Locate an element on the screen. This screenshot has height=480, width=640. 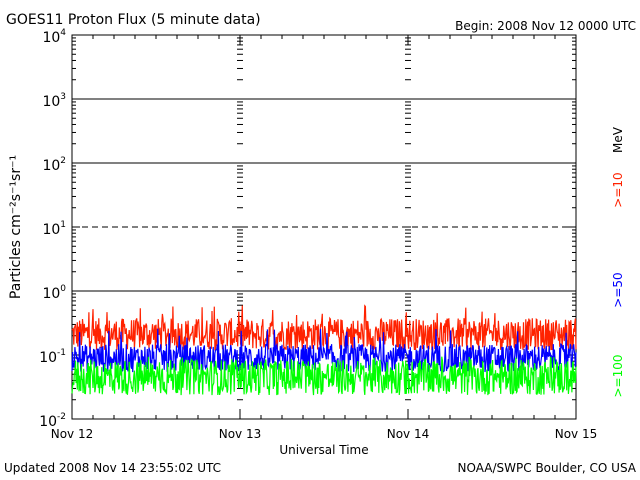
x-tick-label: Nov 13 is located at coordinates (240, 434).